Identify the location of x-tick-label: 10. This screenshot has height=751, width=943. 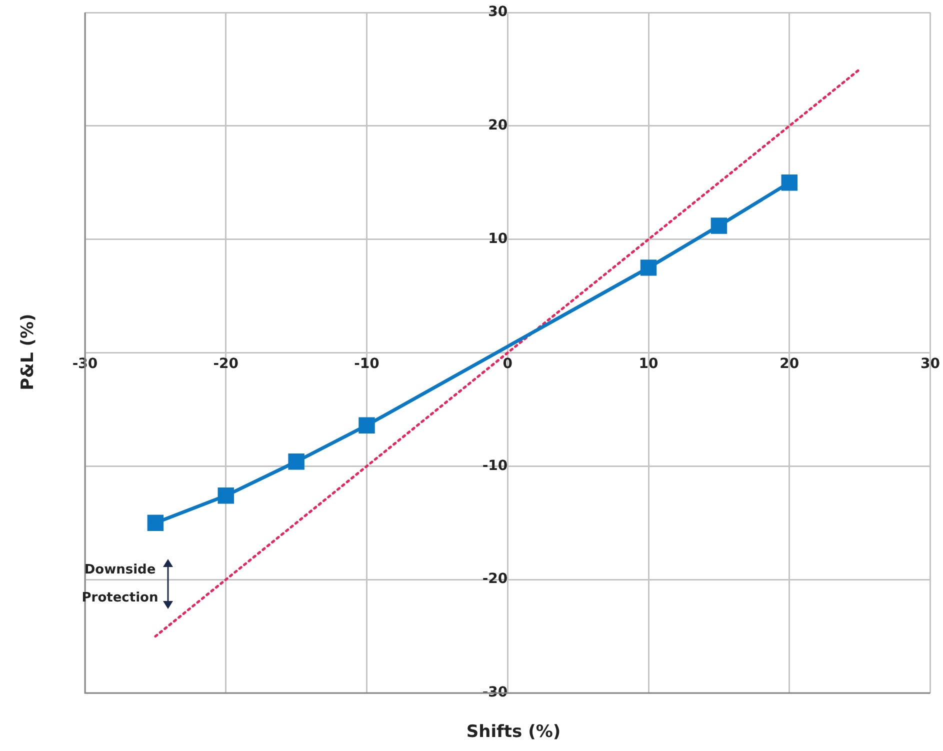
(648, 364).